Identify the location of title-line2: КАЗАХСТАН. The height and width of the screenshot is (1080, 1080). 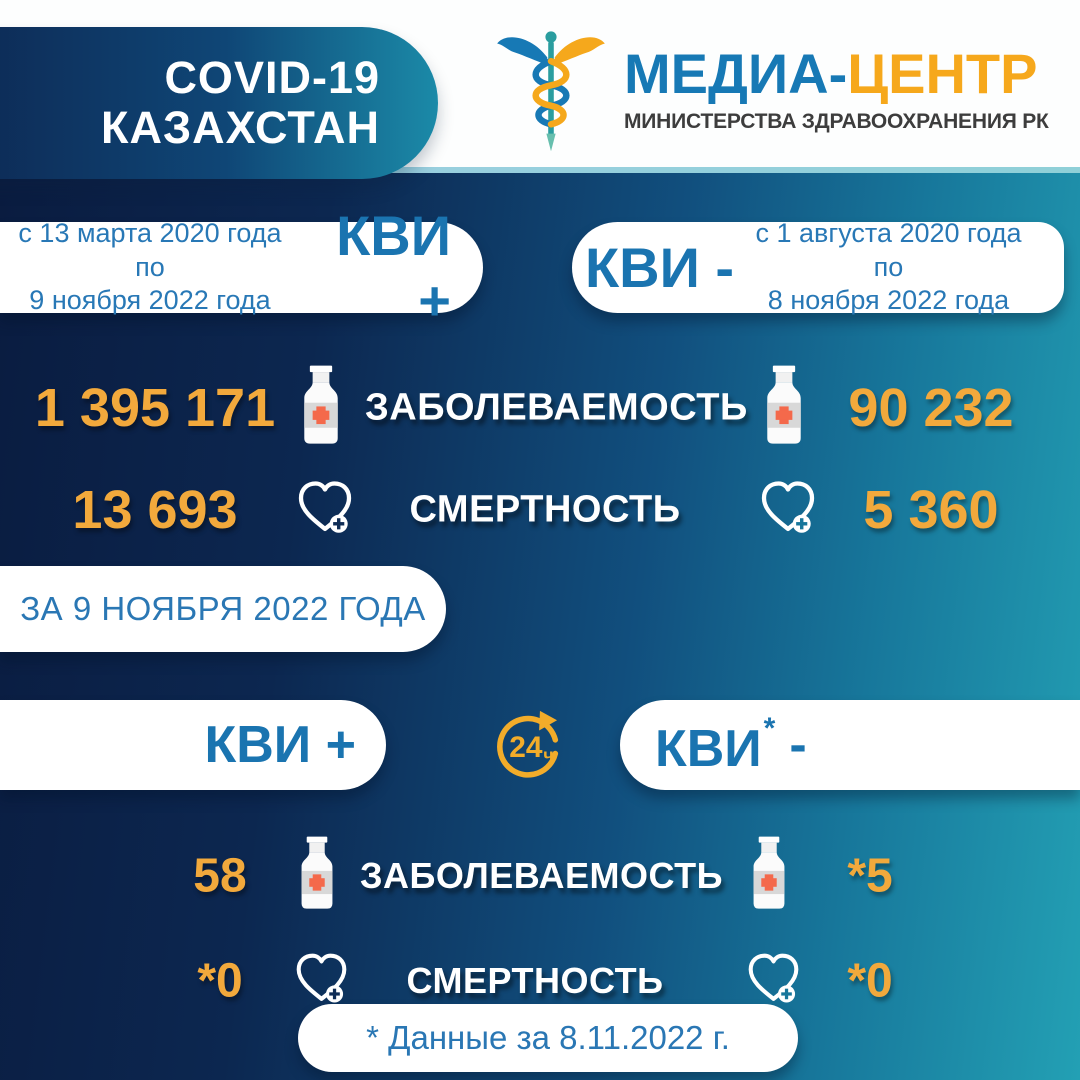
(240, 127).